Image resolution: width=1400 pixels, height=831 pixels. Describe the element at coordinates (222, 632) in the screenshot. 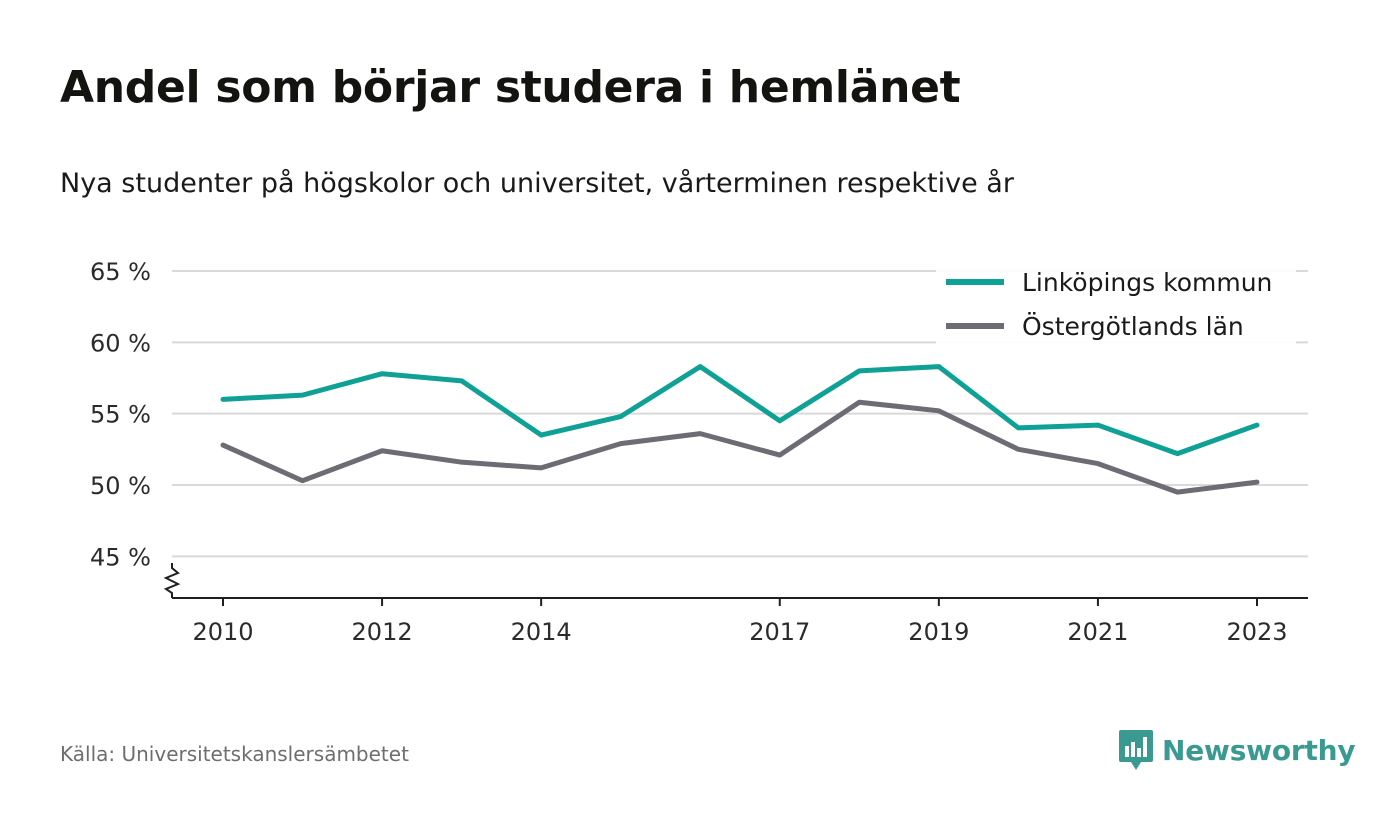

I see `x-tick-label: 2010` at that location.